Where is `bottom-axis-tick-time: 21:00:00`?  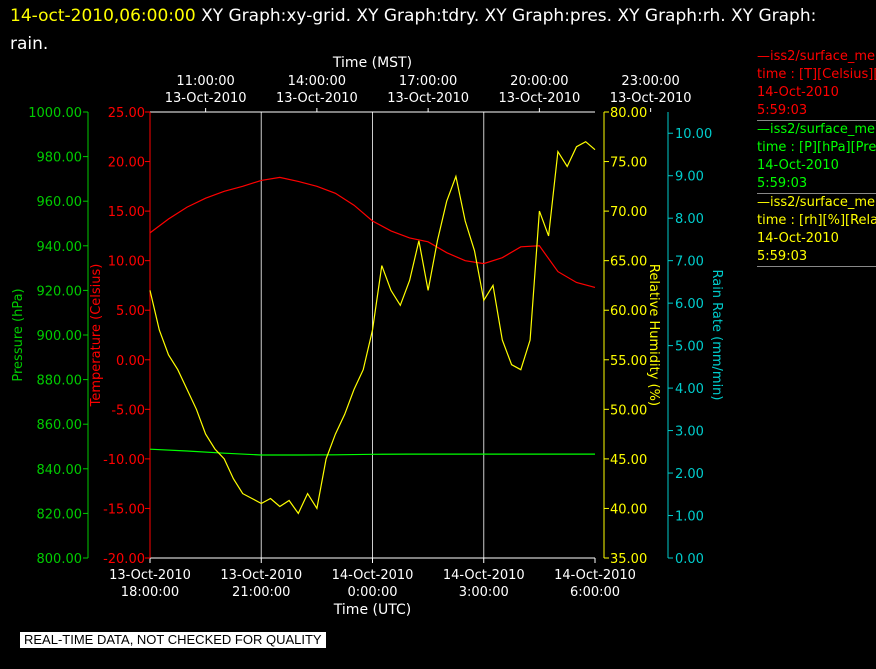
bottom-axis-tick-time: 21:00:00 is located at coordinates (261, 592).